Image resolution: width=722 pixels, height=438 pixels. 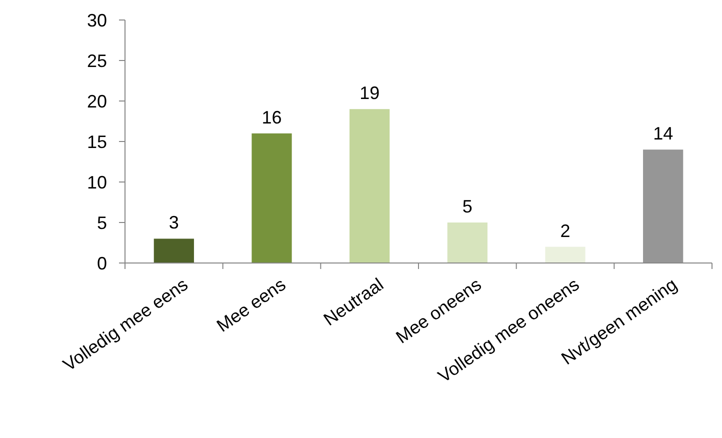 What do you see at coordinates (96, 60) in the screenshot?
I see `y-tick-label: 25` at bounding box center [96, 60].